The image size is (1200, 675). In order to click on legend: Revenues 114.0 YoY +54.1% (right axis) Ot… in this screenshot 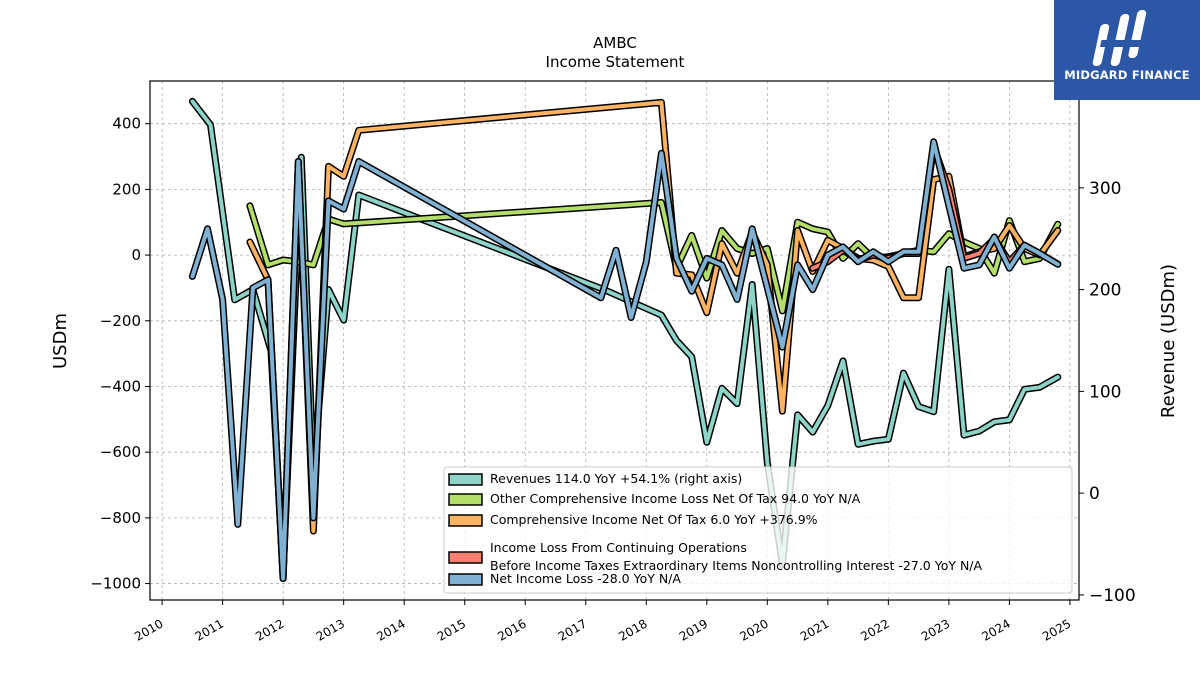, I will do `click(758, 530)`.